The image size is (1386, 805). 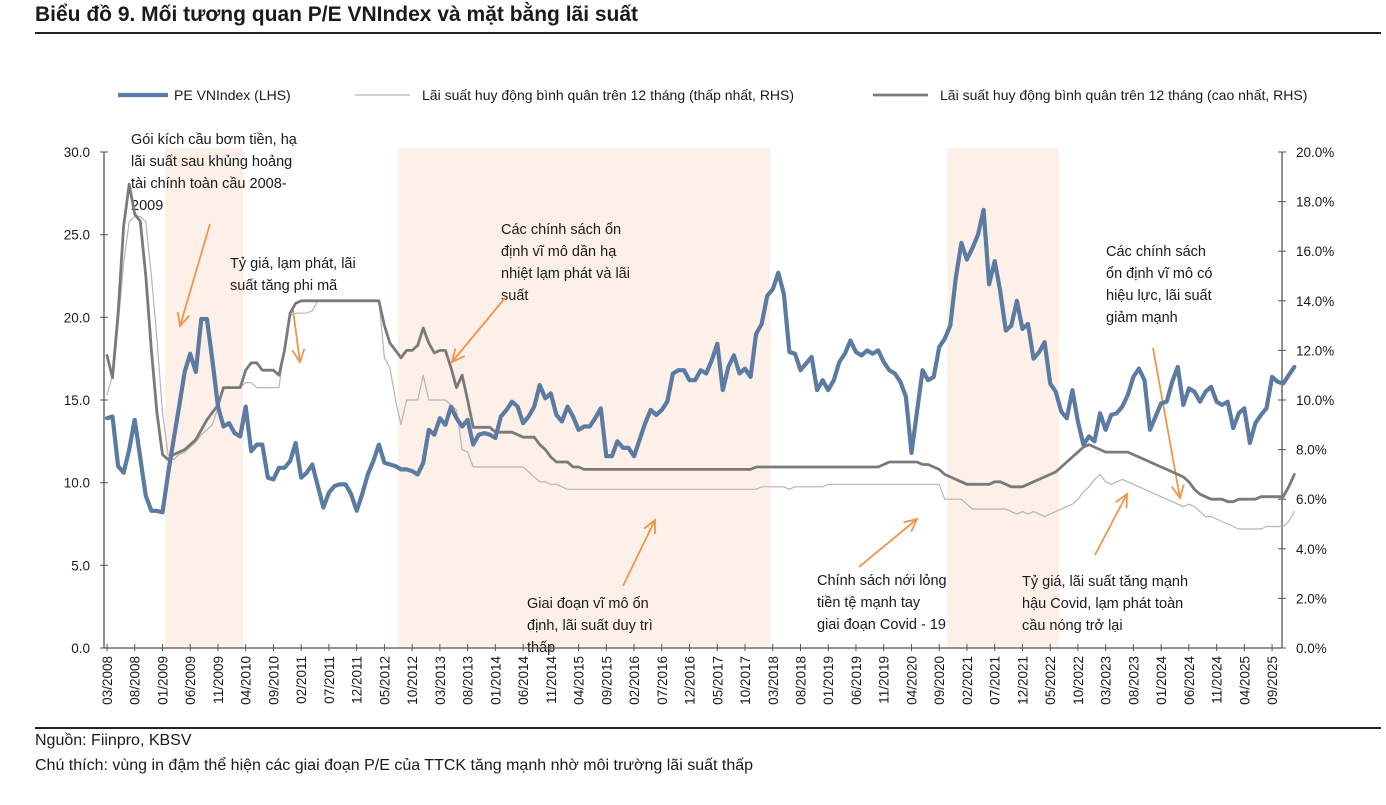 I want to click on annotation-line: Gói kích cầu bơm tiền, hạ, so click(x=214, y=140).